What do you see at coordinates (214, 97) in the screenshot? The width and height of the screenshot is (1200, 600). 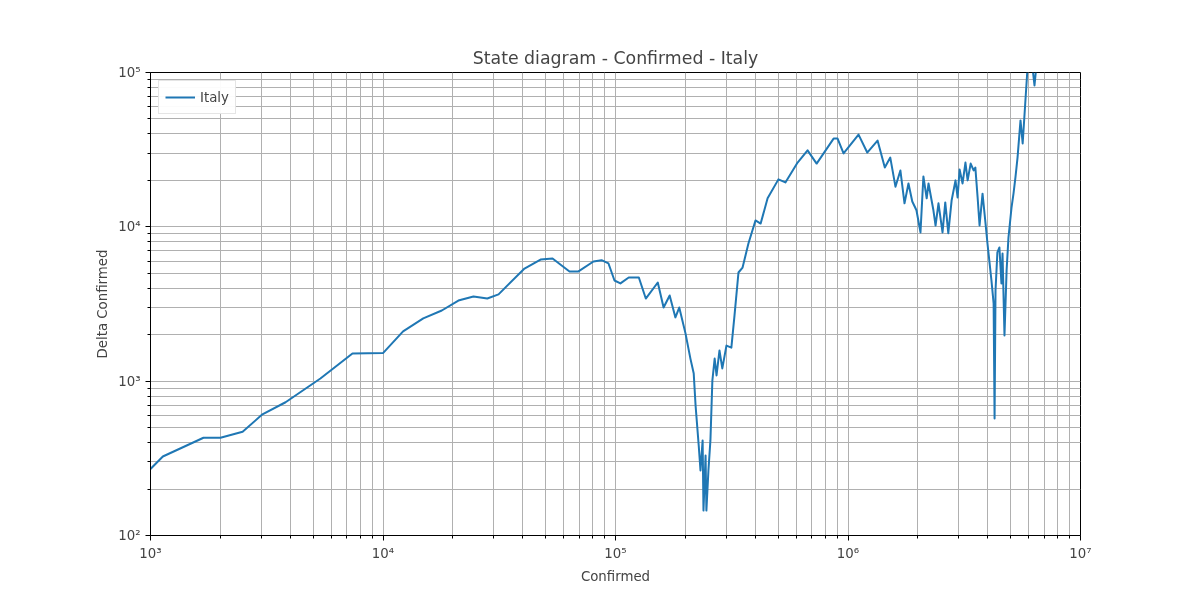 I see `legend-label: Italy` at bounding box center [214, 97].